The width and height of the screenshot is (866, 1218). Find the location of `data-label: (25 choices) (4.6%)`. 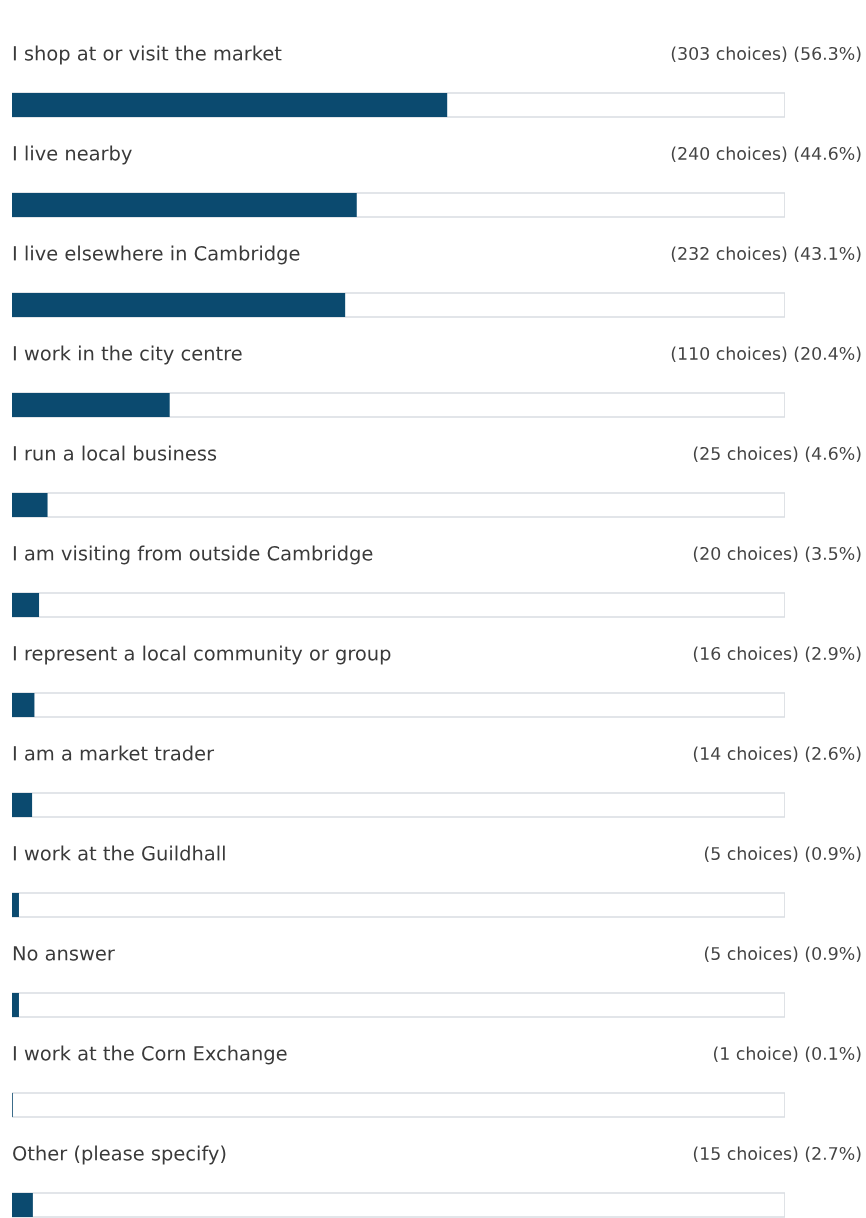

data-label: (25 choices) (4.6%) is located at coordinates (777, 454).